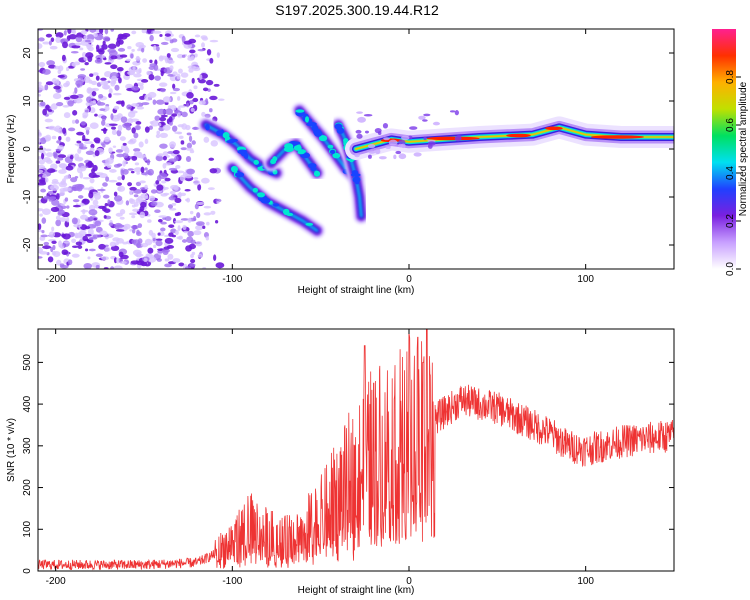 This screenshot has width=750, height=600. Describe the element at coordinates (27, 196) in the screenshot. I see `spectrogram-ytick-label: -10` at that location.